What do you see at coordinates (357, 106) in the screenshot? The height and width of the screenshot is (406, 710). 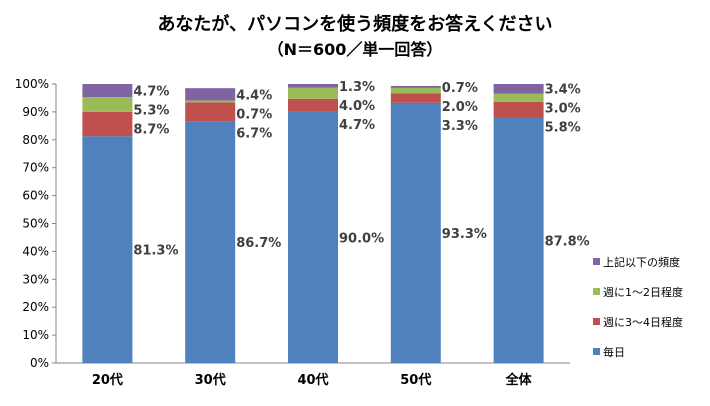 I see `data-label: 4.0%` at bounding box center [357, 106].